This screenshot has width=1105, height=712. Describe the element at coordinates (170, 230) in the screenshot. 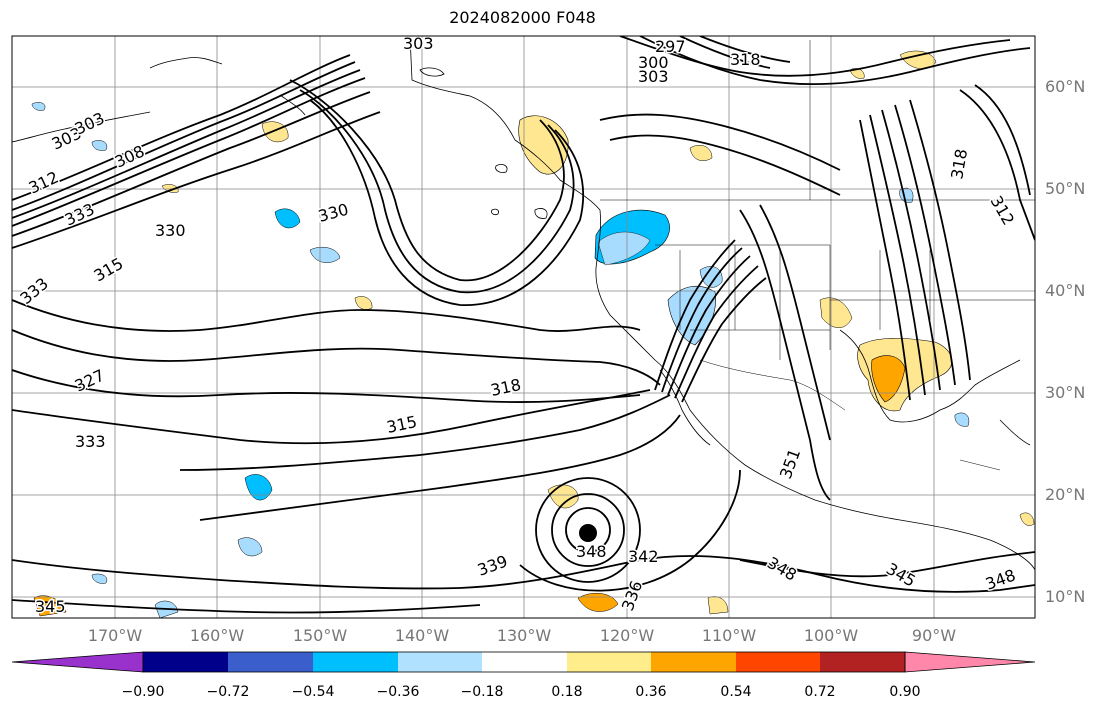

I see `contour-label: 330` at that location.